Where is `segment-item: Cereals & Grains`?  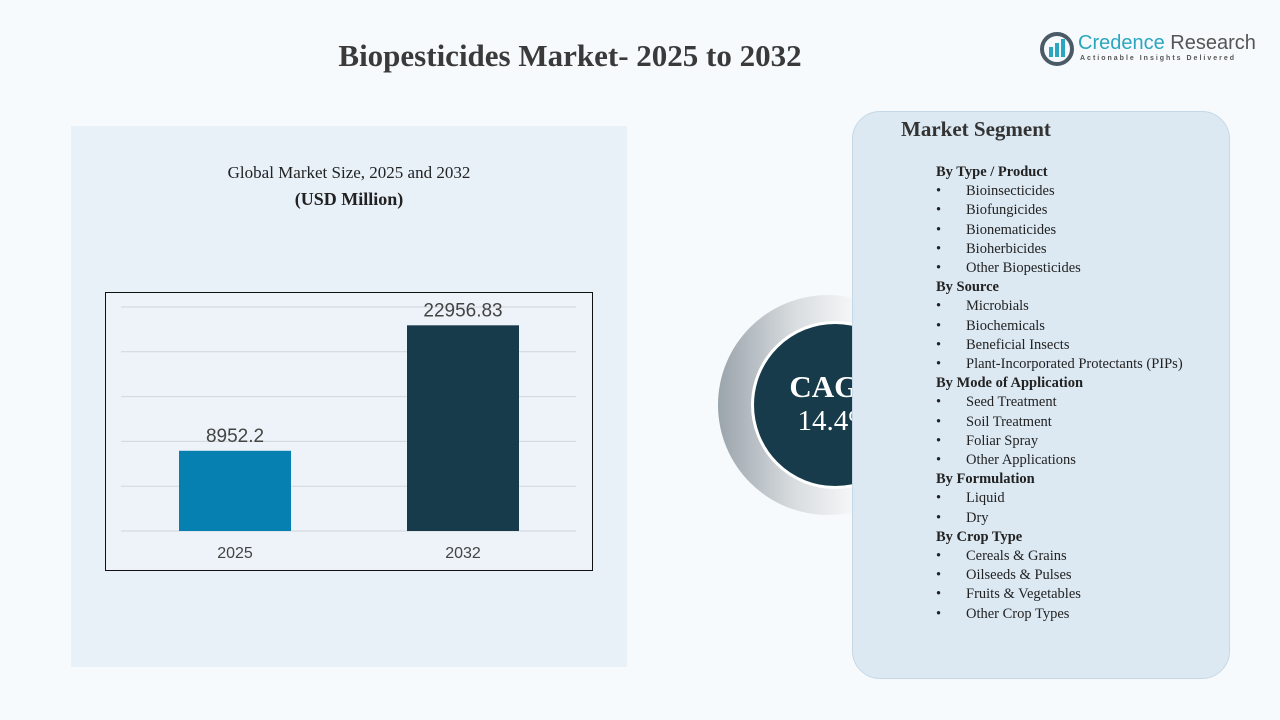 segment-item: Cereals & Grains is located at coordinates (1059, 556).